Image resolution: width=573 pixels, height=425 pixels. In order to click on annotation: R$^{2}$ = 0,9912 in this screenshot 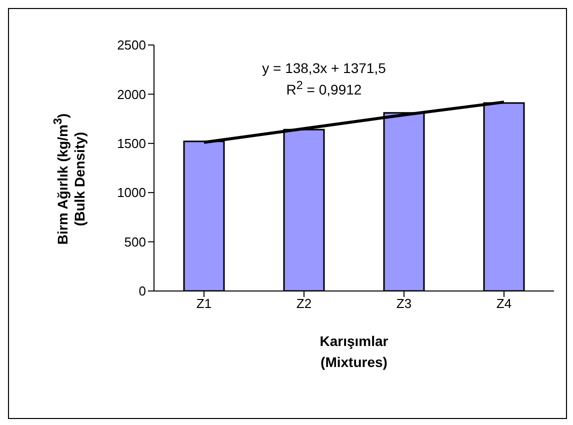, I will do `click(324, 88)`.